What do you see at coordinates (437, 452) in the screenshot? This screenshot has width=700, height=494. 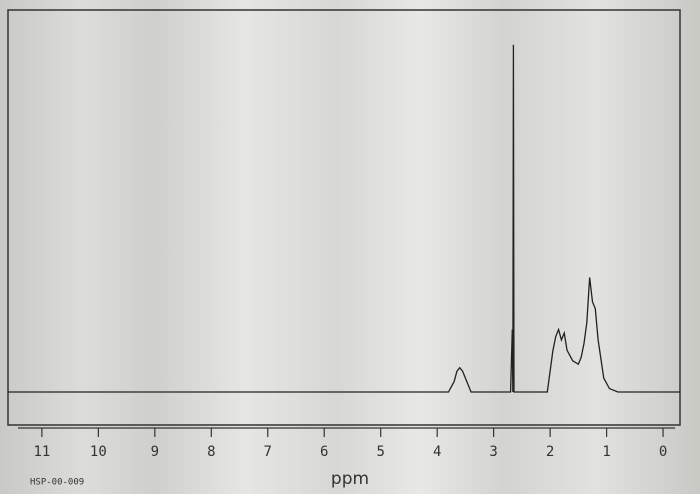 I see `x-tick-label: 4` at bounding box center [437, 452].